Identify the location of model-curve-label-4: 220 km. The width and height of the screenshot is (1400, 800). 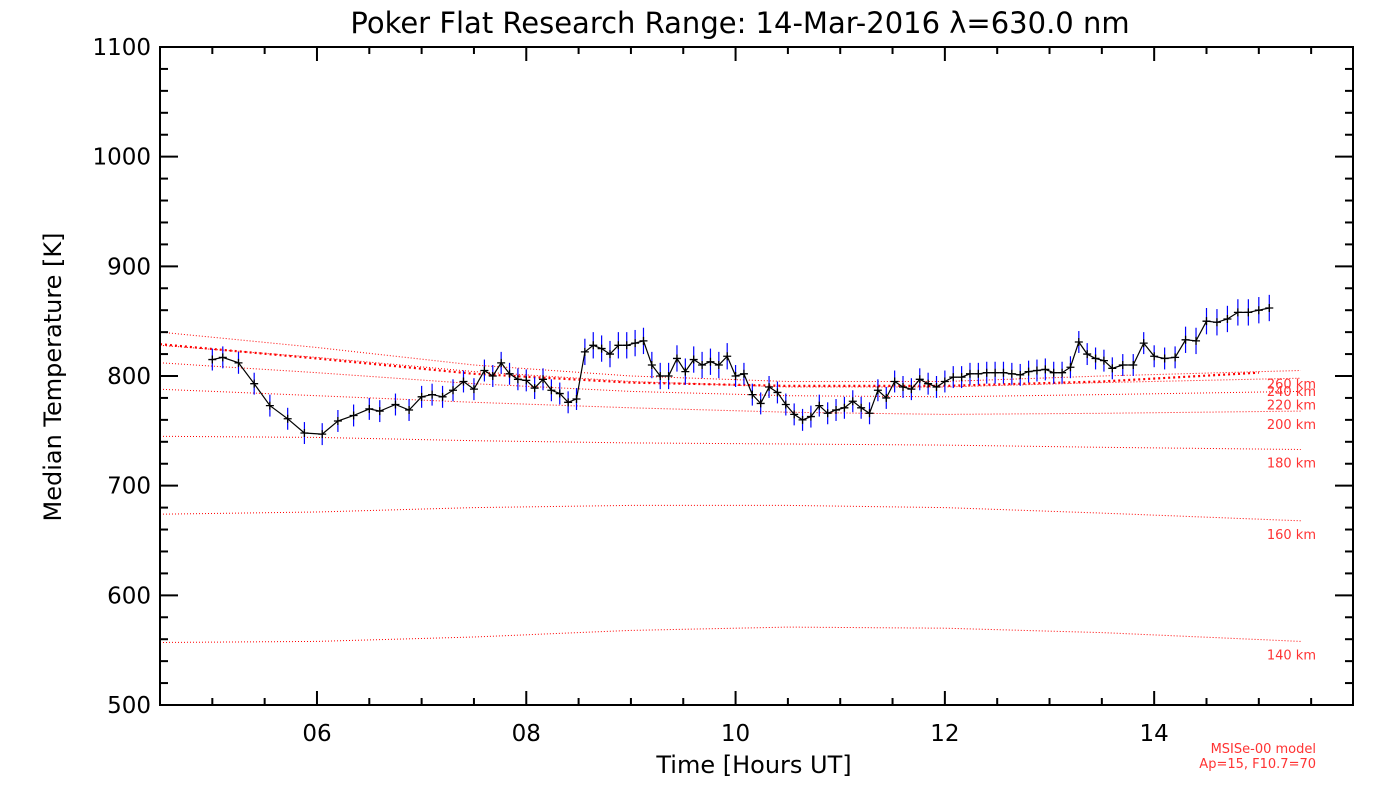
(1291, 405).